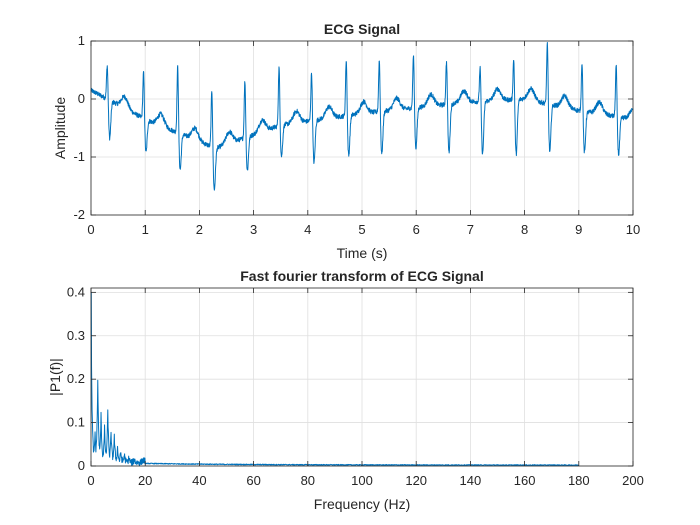 Image resolution: width=700 pixels, height=525 pixels. I want to click on fft-x-tick-label: 160, so click(525, 480).